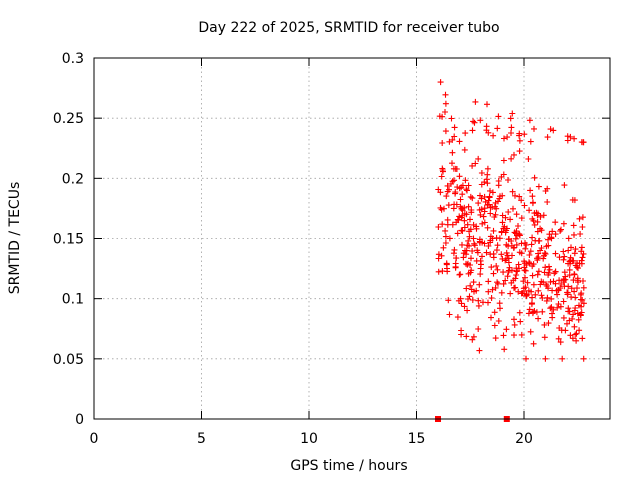  I want to click on y-tick-label: 0.2, so click(73, 179).